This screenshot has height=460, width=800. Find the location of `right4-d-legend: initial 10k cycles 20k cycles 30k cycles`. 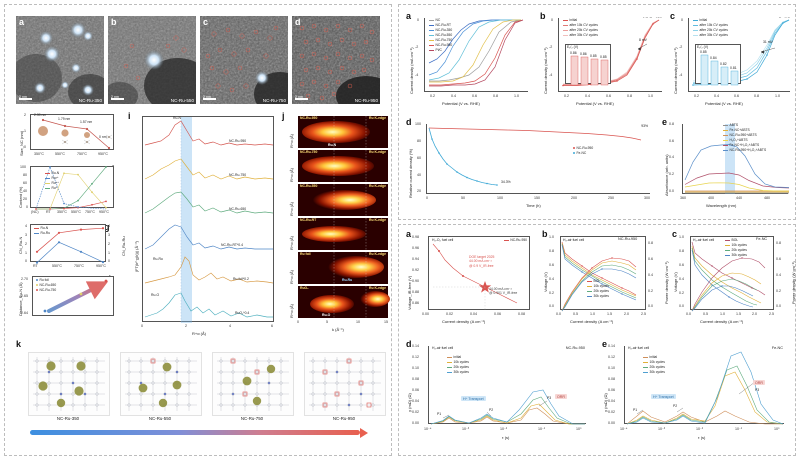

right4-d-legend: initial 10k cycles 20k cycles 30k cycles is located at coordinates (458, 365).